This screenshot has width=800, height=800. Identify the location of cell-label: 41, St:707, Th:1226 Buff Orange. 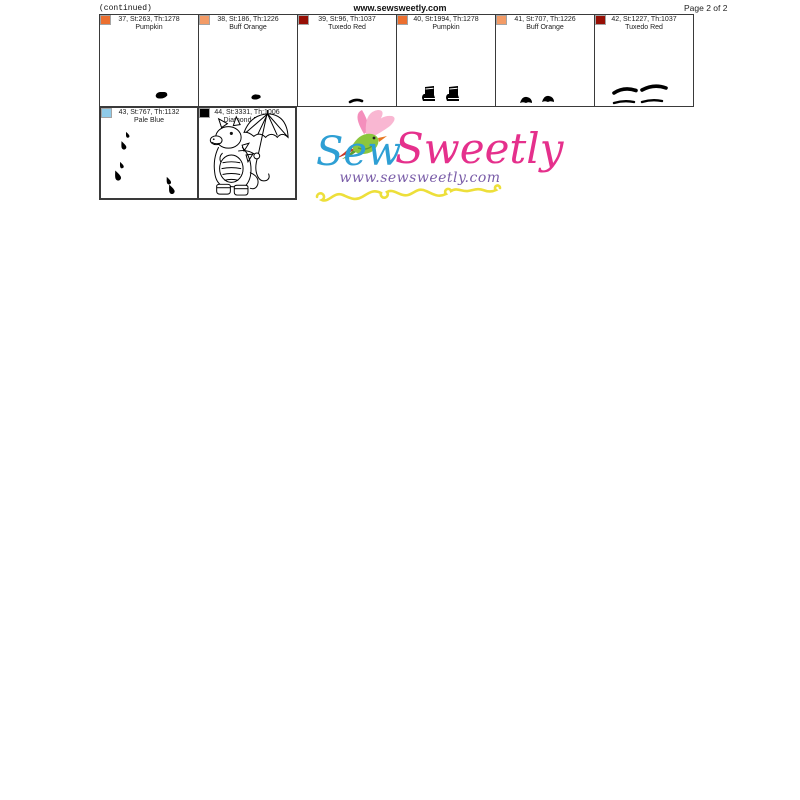
(545, 24).